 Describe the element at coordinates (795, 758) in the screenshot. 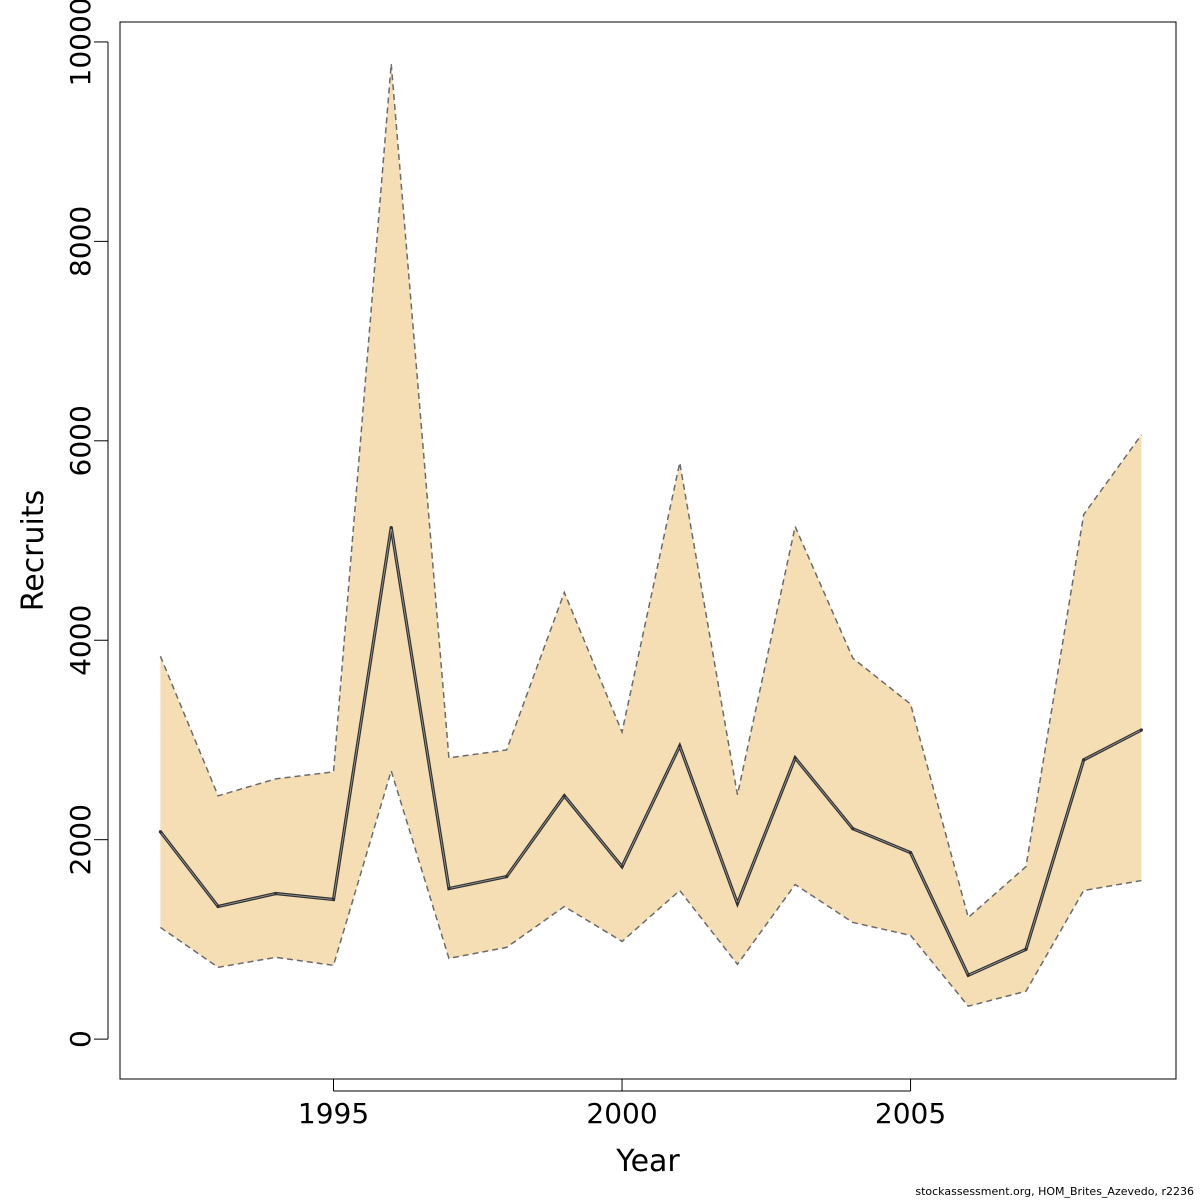

I see `estimate-point-2003` at that location.